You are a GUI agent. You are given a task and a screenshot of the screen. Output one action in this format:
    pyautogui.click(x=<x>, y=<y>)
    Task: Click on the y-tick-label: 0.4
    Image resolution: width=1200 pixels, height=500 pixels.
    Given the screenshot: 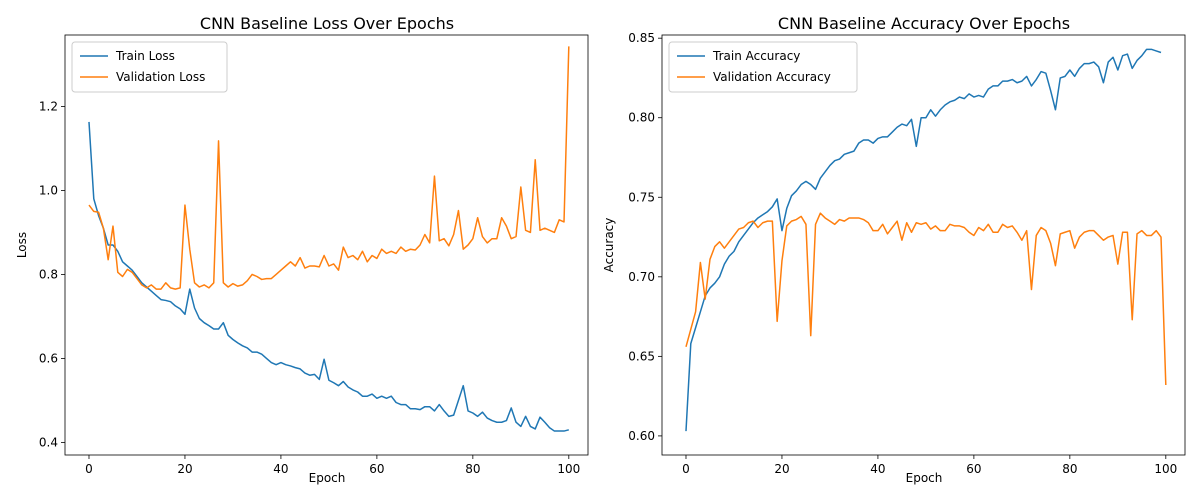 What is the action you would take?
    pyautogui.click(x=48, y=442)
    